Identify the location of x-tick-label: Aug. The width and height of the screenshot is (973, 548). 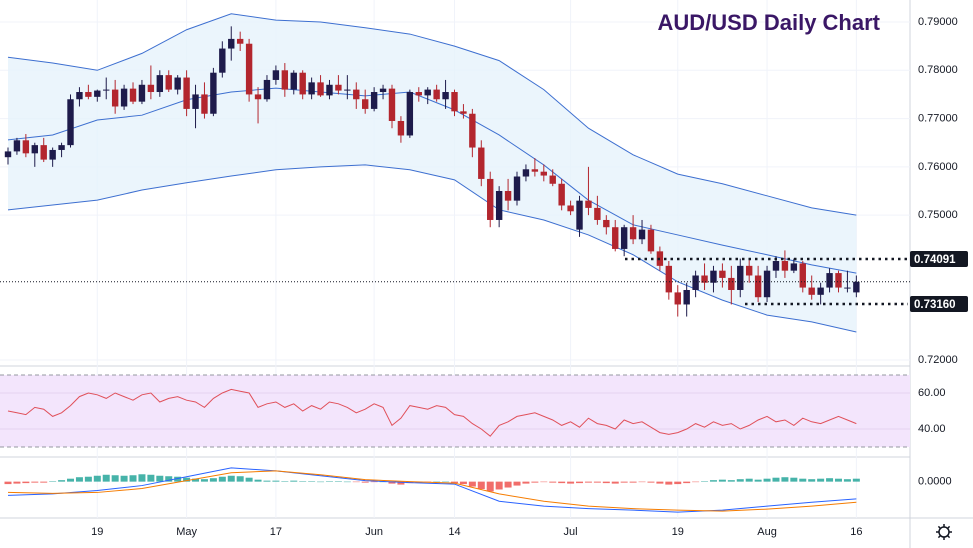
(767, 532).